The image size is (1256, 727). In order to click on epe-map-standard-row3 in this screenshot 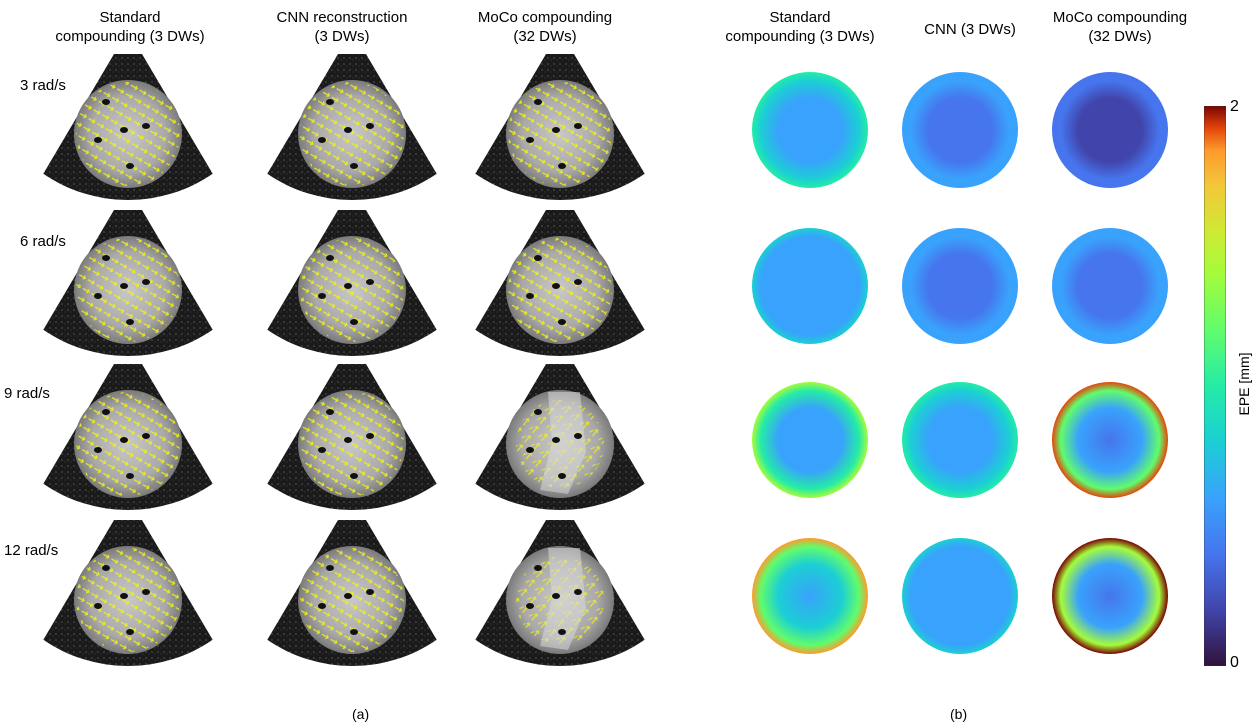, I will do `click(810, 440)`.